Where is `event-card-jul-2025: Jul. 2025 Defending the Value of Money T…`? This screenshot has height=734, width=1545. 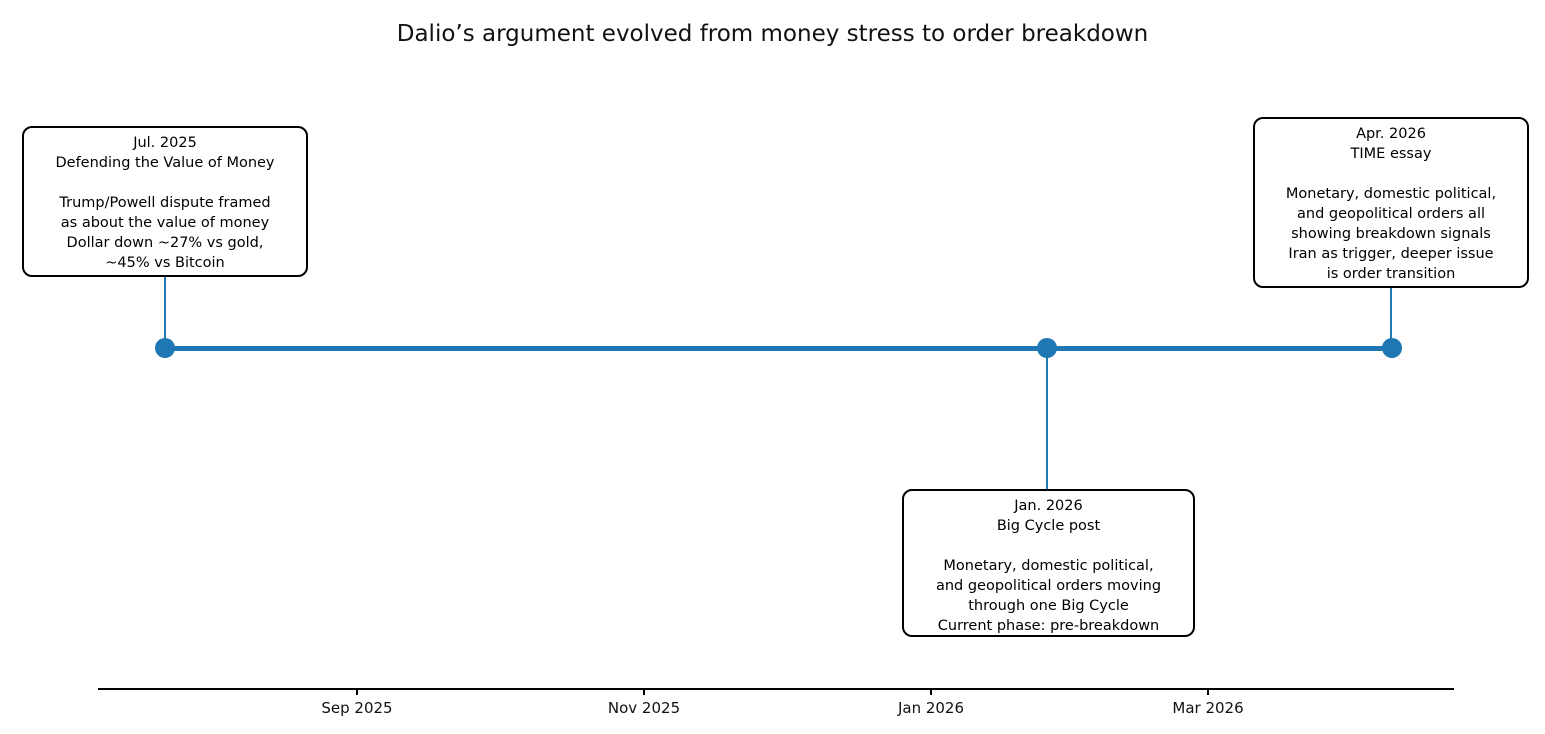
event-card-jul-2025: Jul. 2025 Defending the Value of Money T… is located at coordinates (165, 201).